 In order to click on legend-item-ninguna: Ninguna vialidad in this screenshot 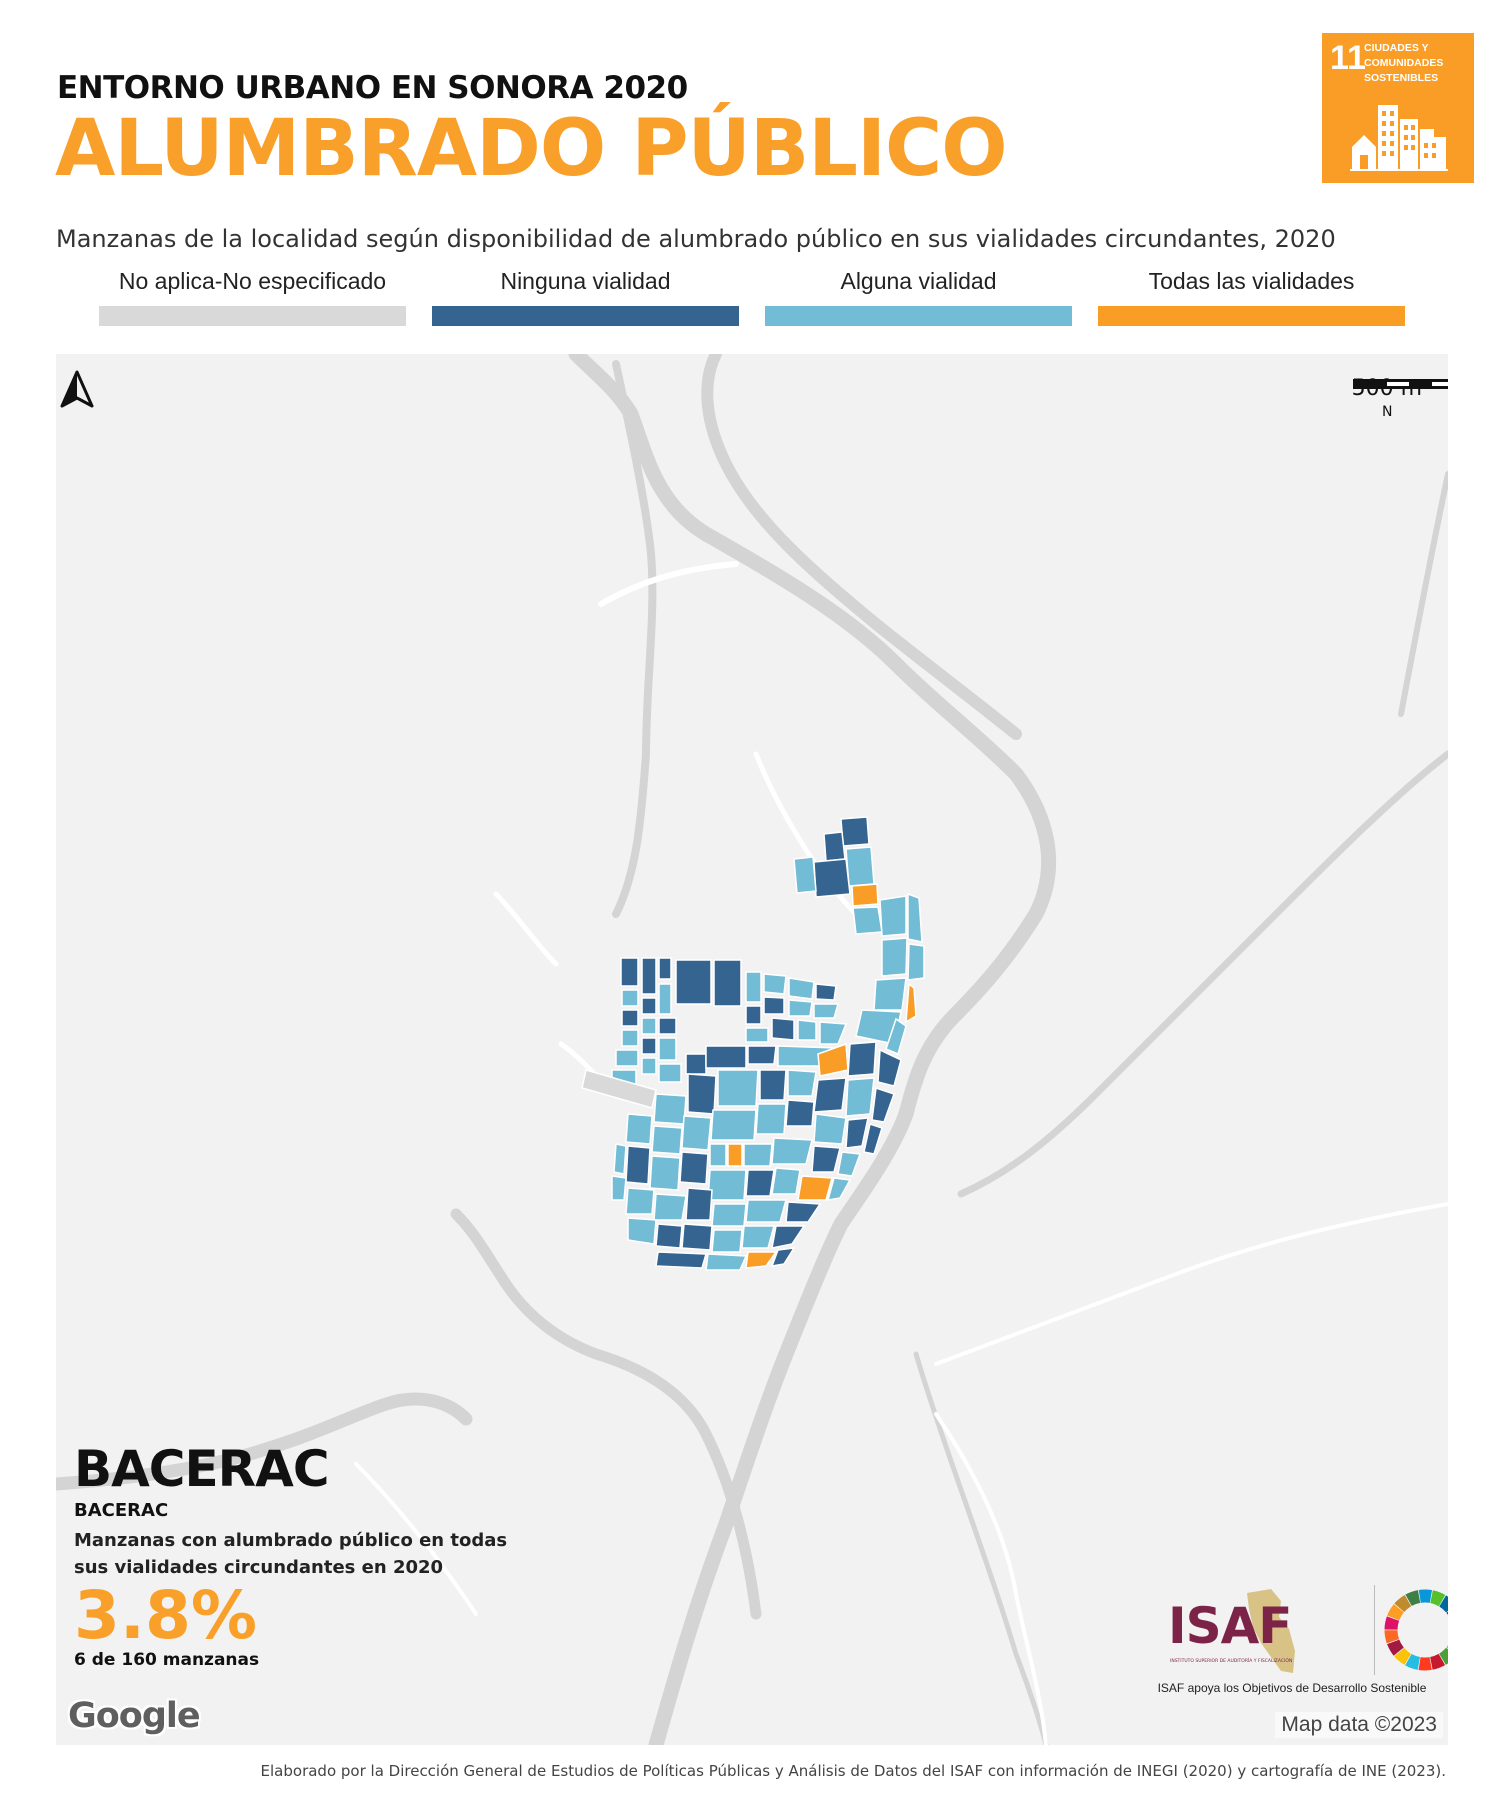, I will do `click(585, 297)`.